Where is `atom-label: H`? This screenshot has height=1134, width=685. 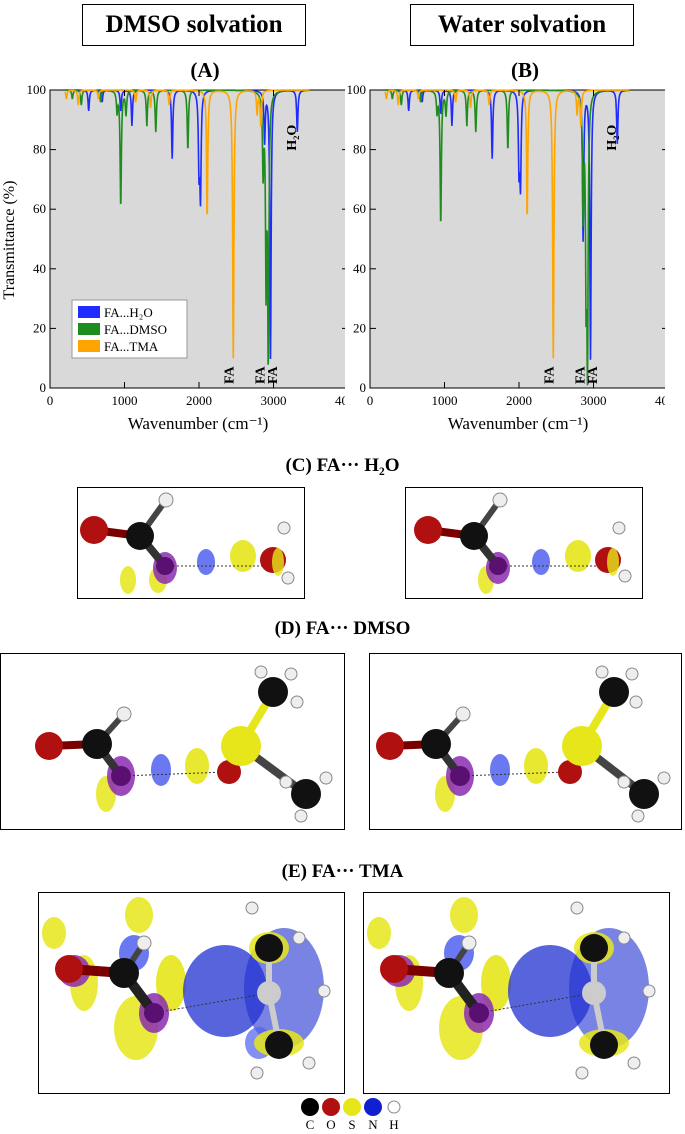 atom-label: H is located at coordinates (393, 1124).